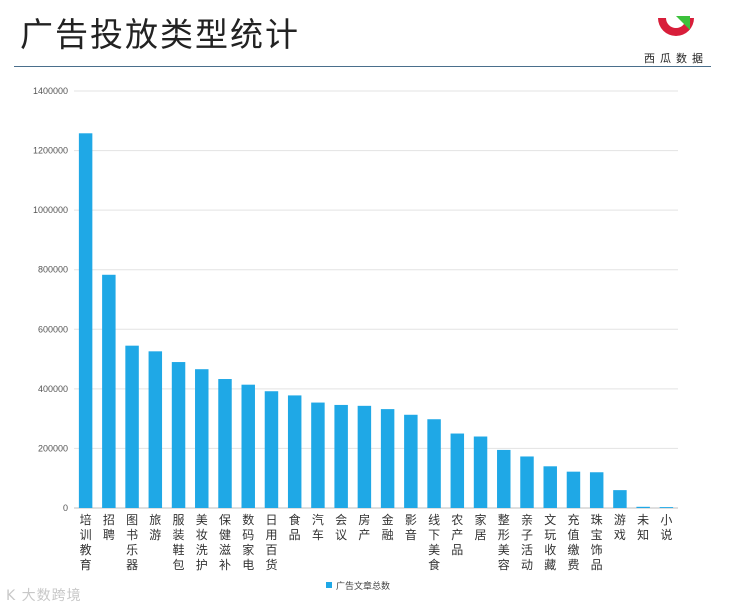  Describe the element at coordinates (50, 210) in the screenshot. I see `y-tick-label: 1000000` at that location.